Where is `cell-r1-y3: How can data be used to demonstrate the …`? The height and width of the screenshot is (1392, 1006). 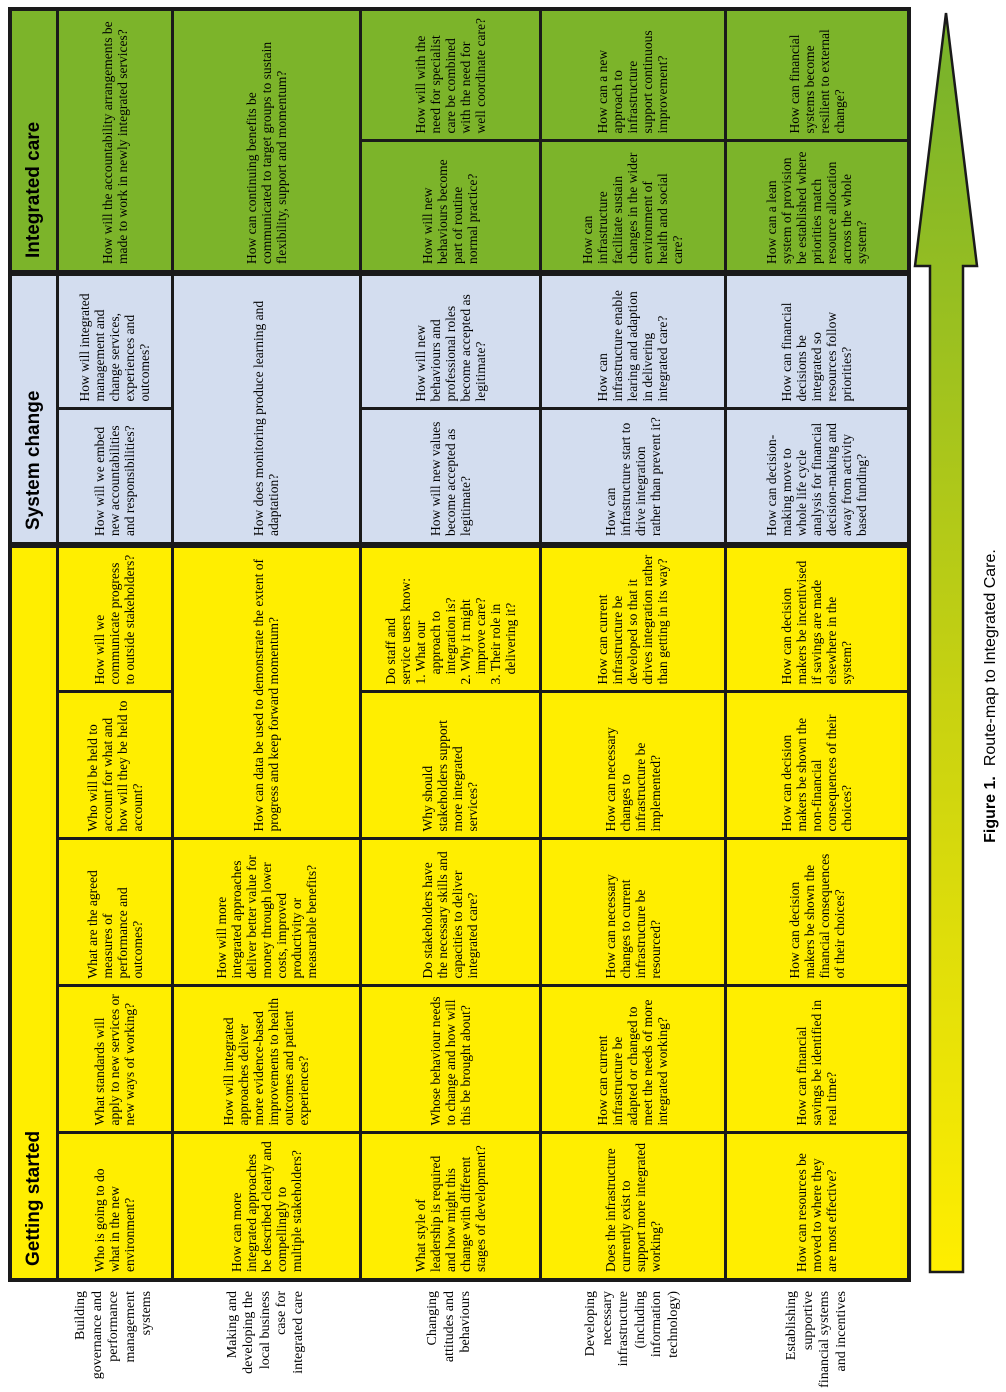
cell-r1-y3: How can data be used to demonstrate the … is located at coordinates (266, 691).